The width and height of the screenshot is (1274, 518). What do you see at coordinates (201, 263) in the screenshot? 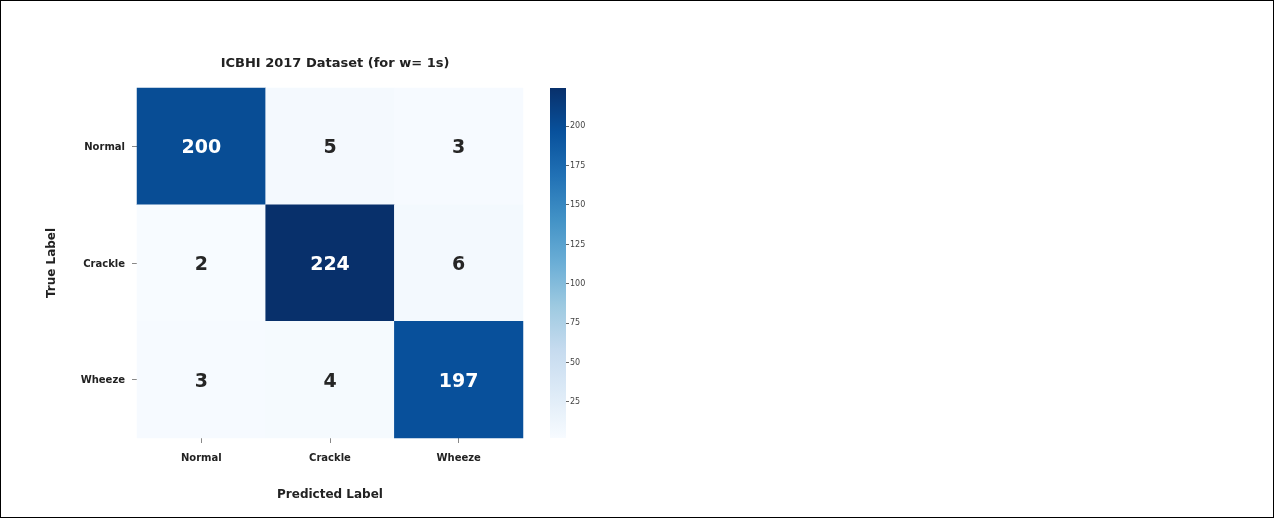
I see `data-label: 2` at bounding box center [201, 263].